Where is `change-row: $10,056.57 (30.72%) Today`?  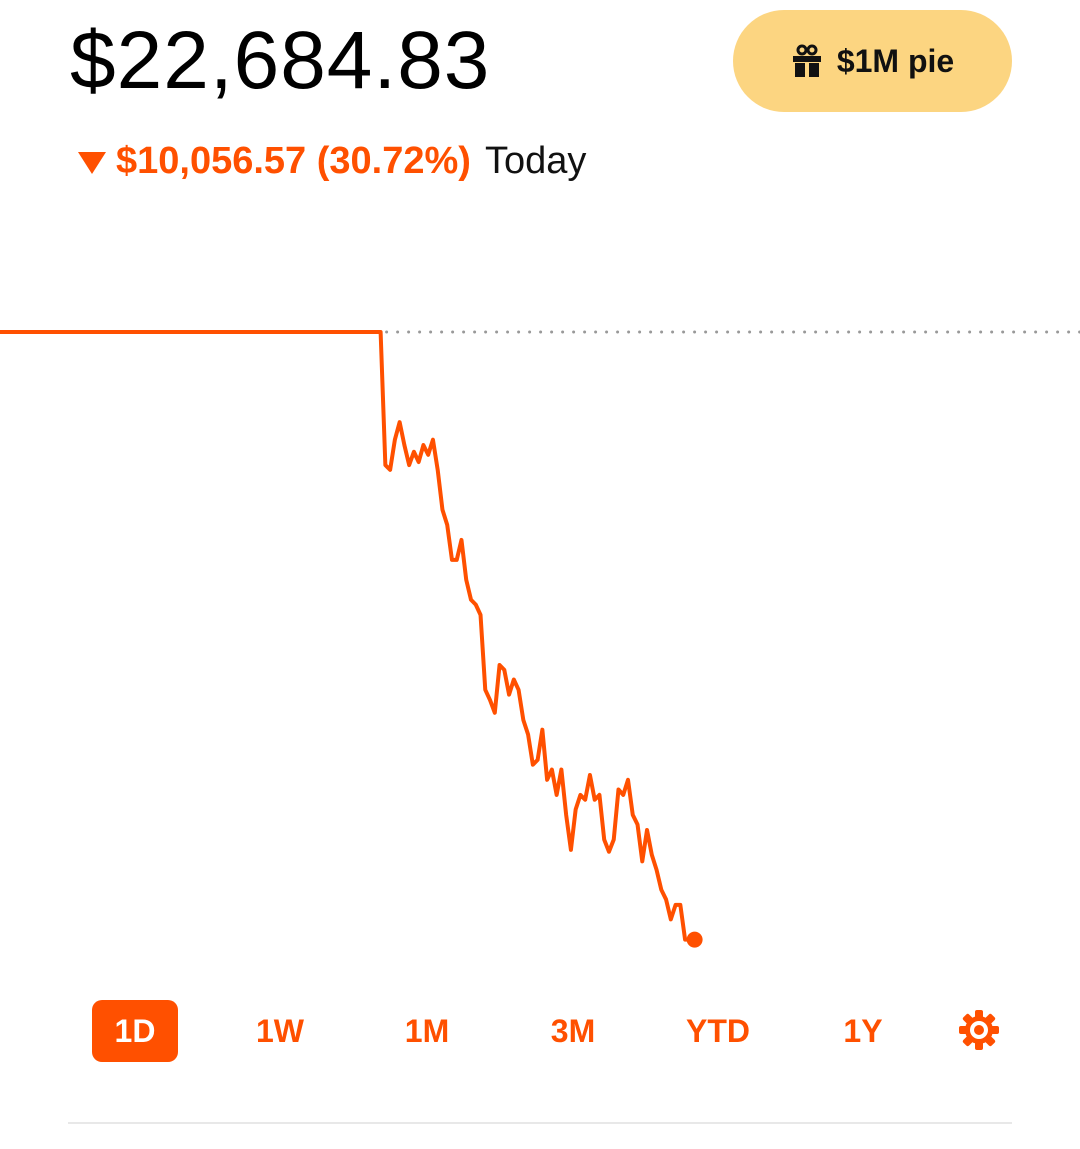 change-row: $10,056.57 (30.72%) Today is located at coordinates (332, 161).